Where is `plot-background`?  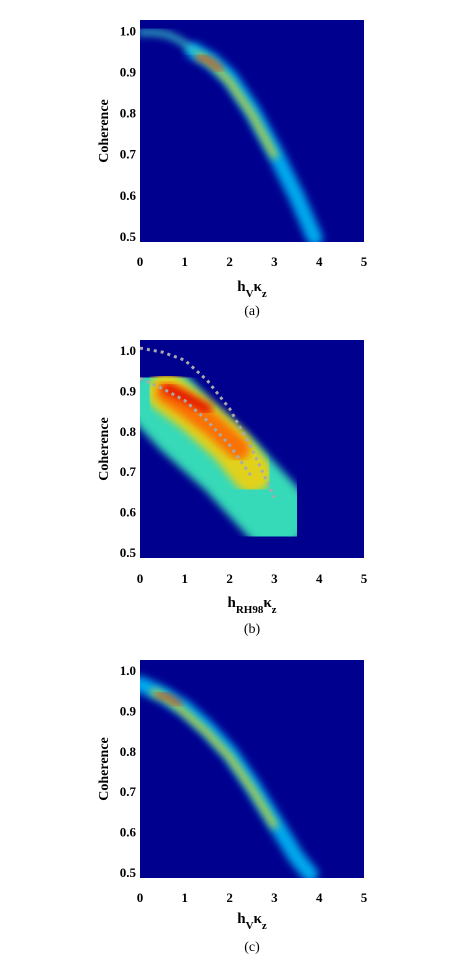
plot-background is located at coordinates (252, 131).